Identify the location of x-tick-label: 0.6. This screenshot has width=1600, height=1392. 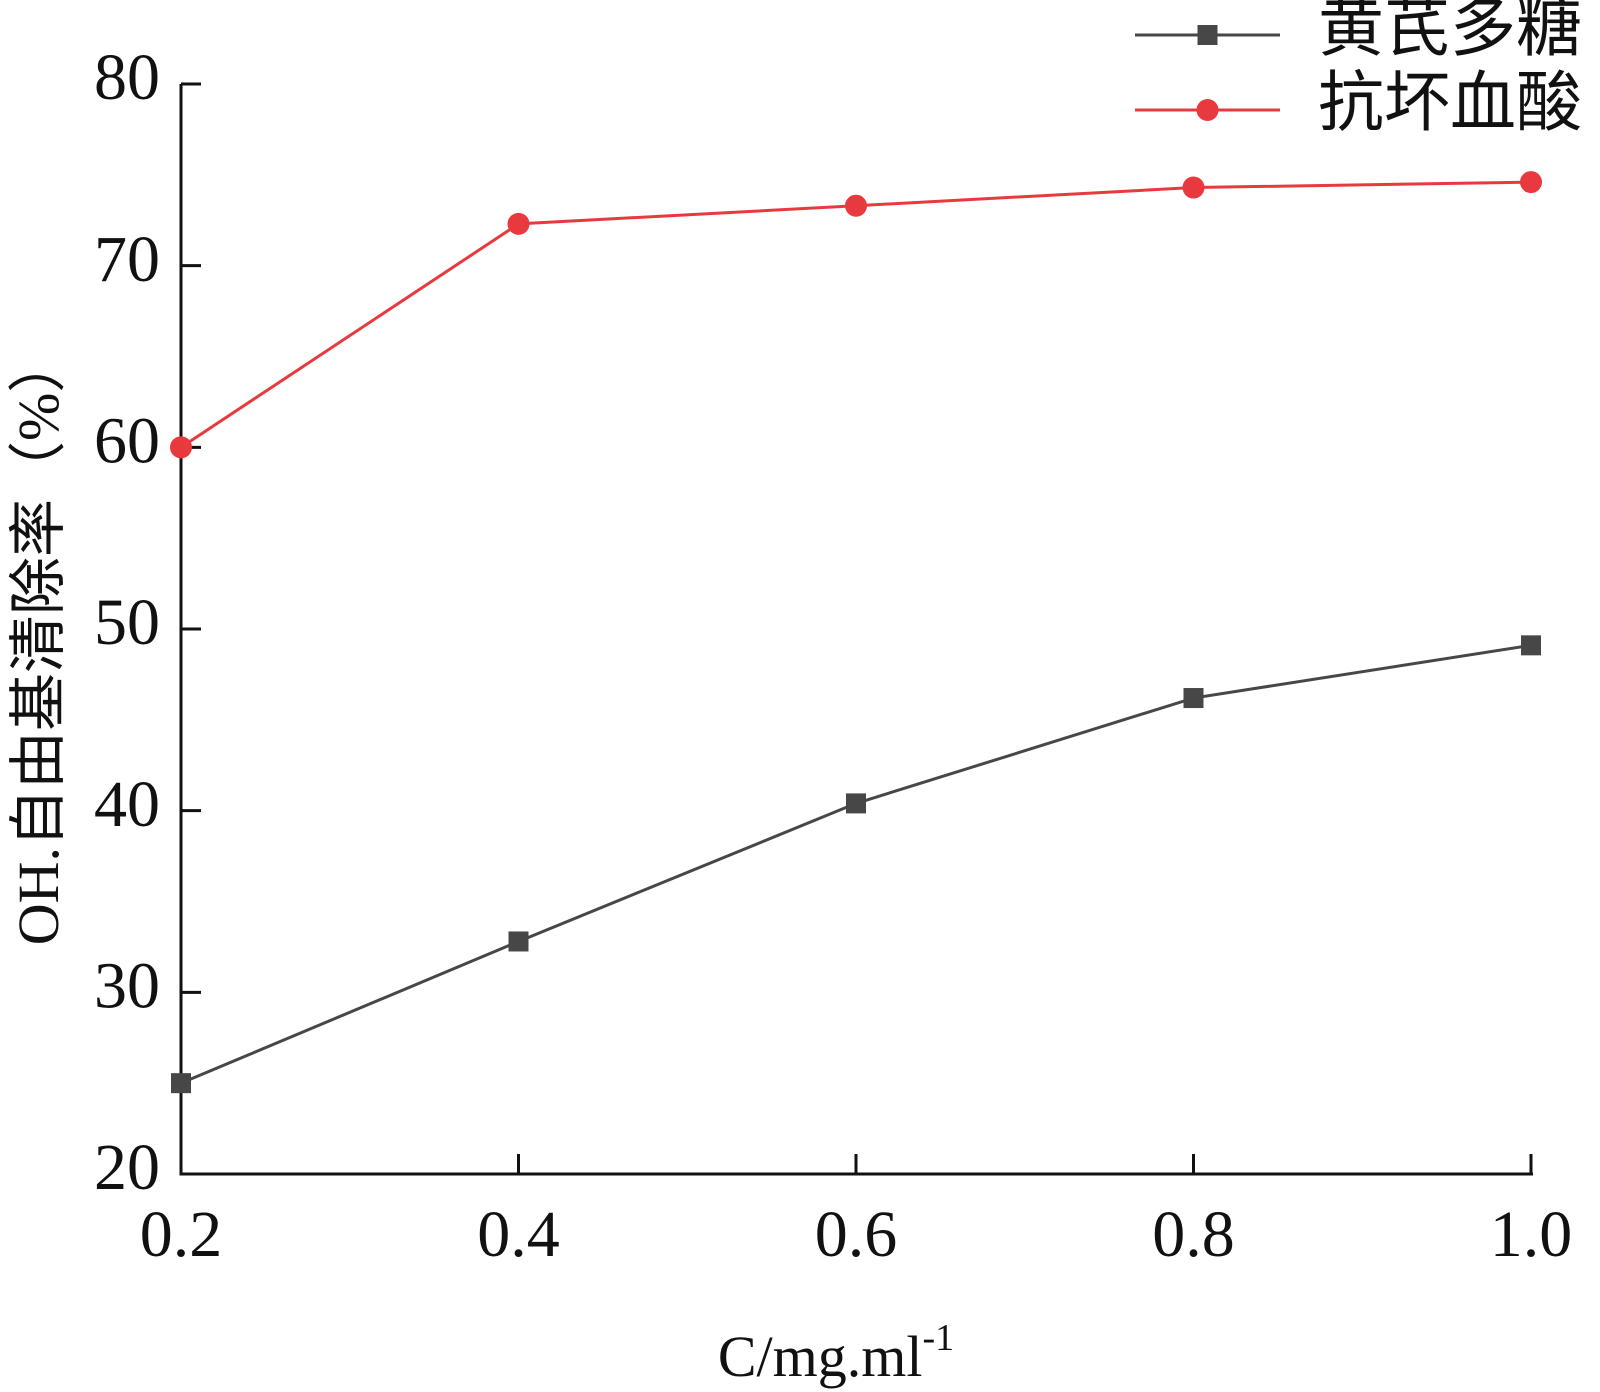
(856, 1234).